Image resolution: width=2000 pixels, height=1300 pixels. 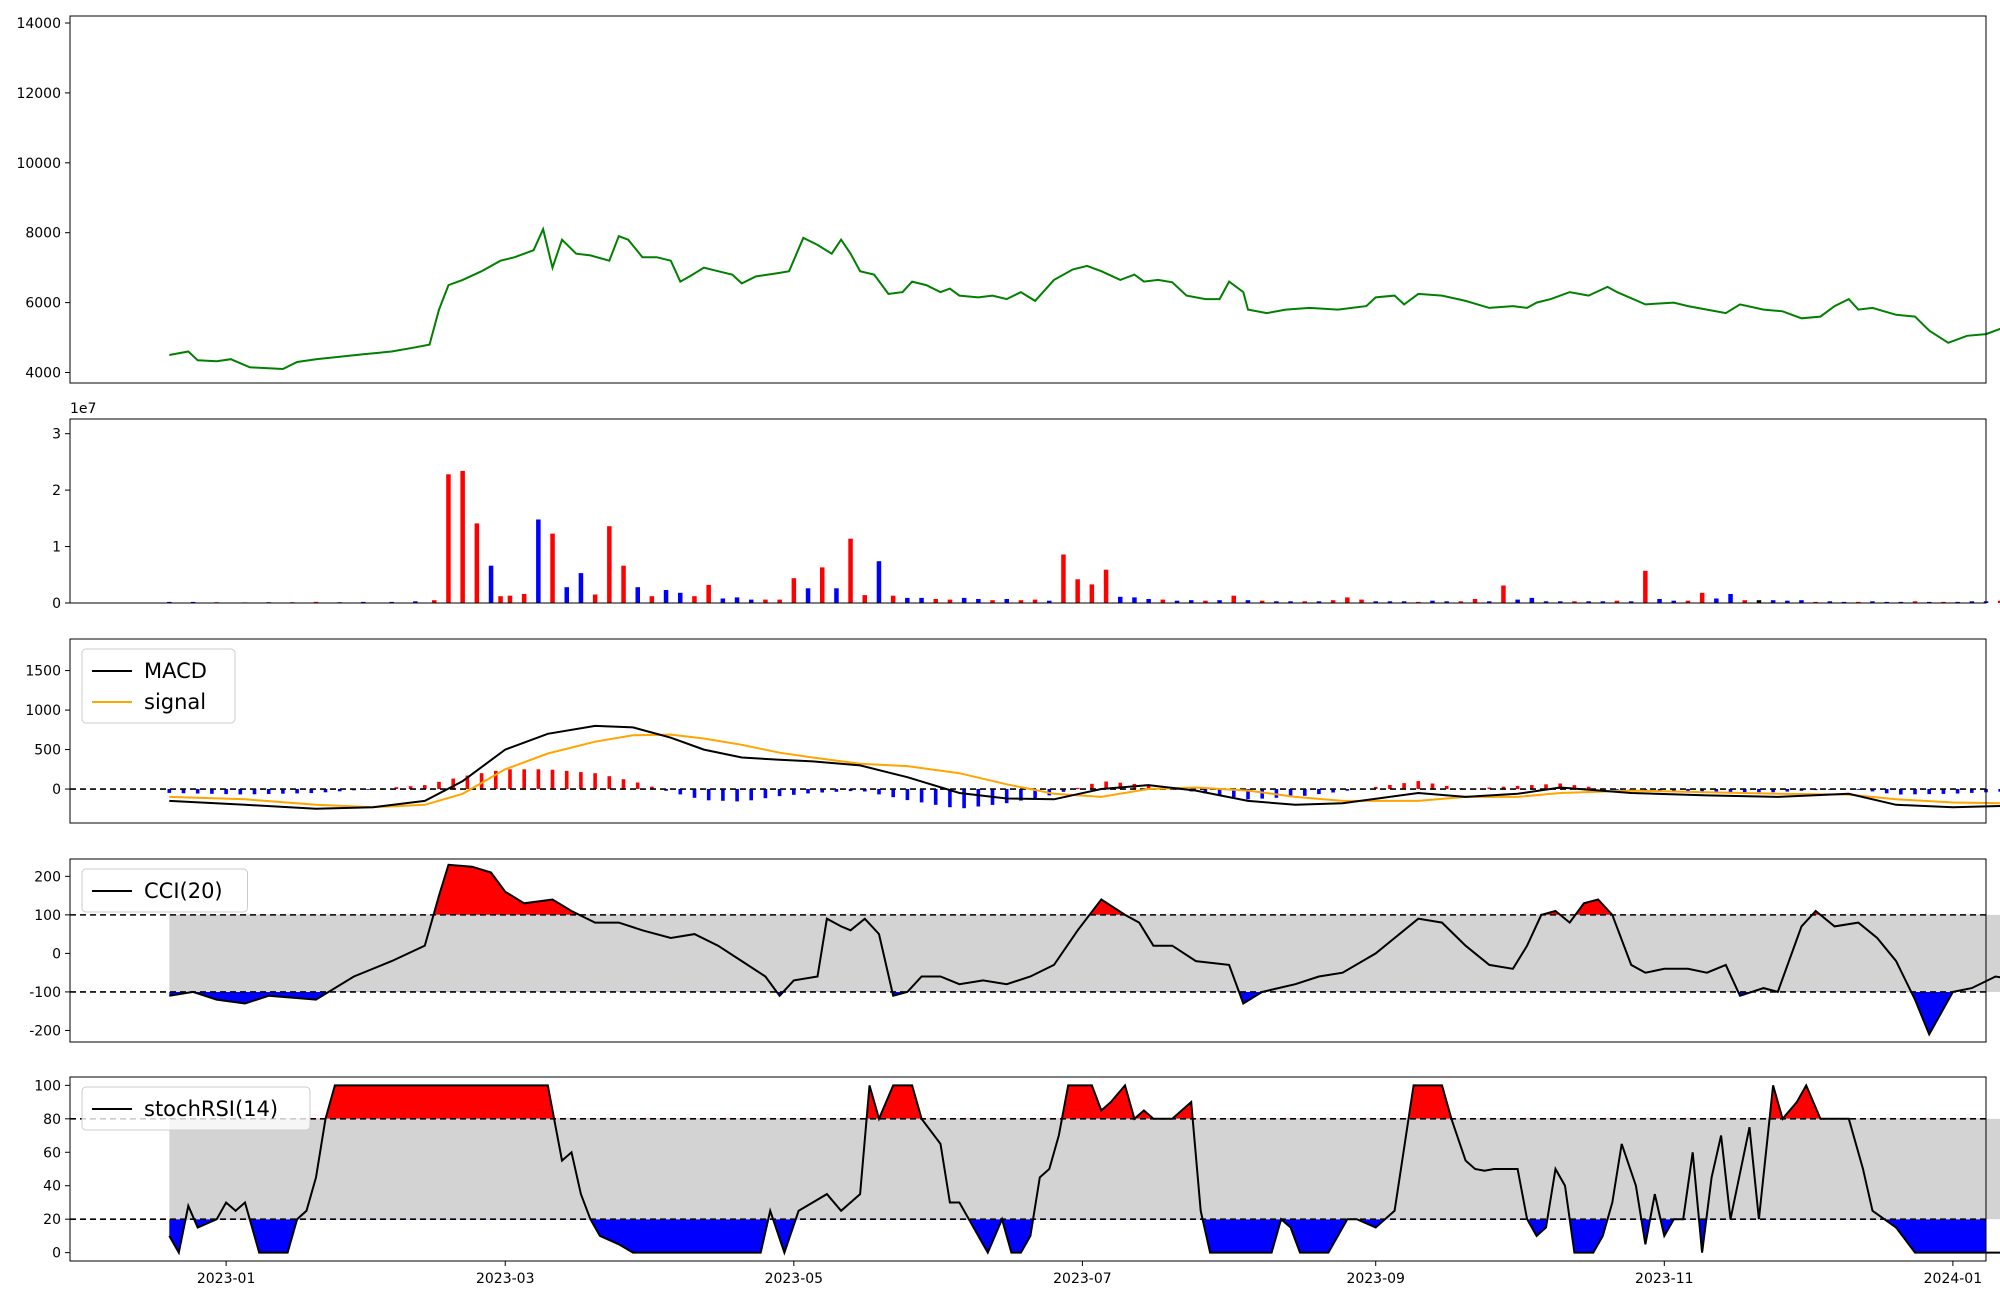 I want to click on cci-frame, so click(x=1028, y=950).